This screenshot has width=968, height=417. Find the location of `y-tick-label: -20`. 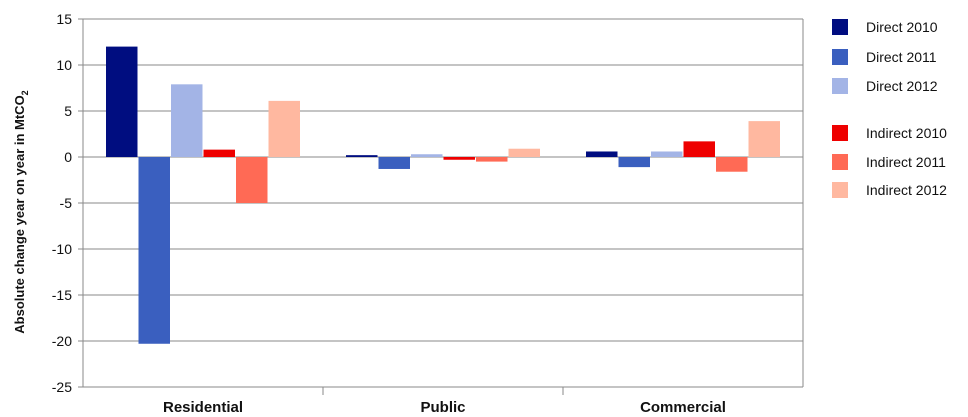

y-tick-label: -20 is located at coordinates (62, 341).